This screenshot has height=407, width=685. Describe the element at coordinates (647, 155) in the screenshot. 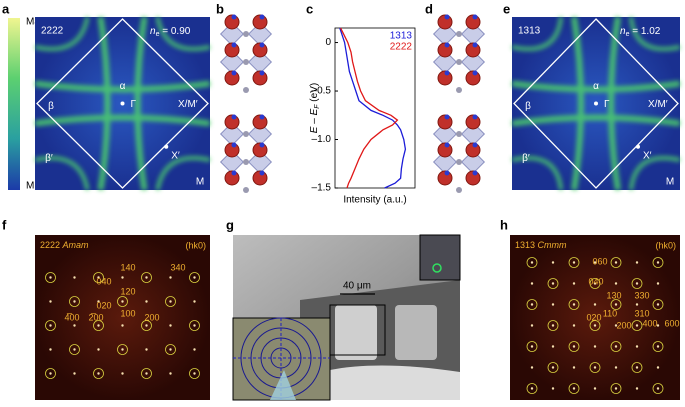

I see `label: X′` at that location.